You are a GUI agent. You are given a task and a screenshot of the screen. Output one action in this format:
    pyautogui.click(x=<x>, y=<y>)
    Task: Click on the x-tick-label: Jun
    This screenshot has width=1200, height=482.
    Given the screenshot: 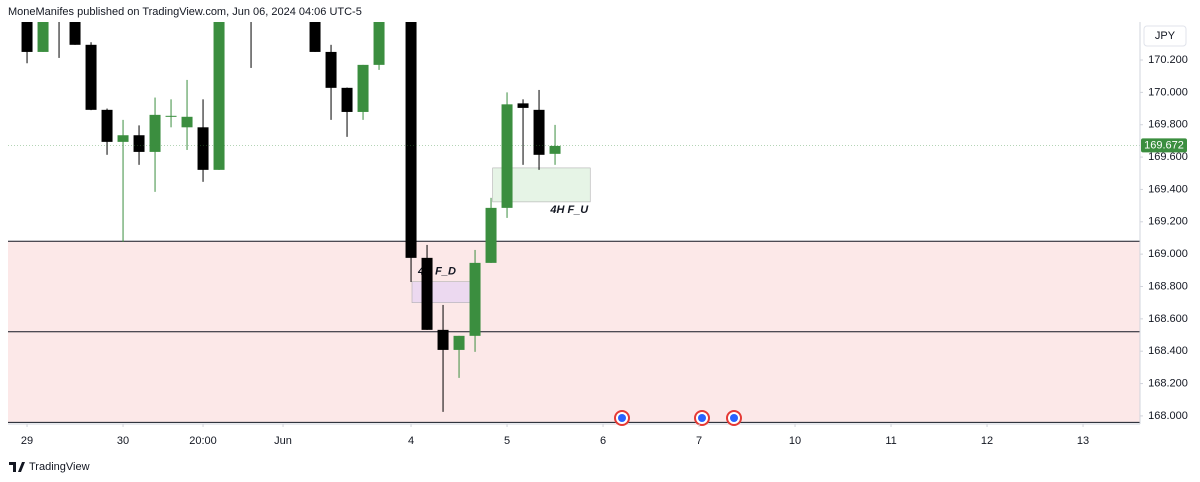 What is the action you would take?
    pyautogui.click(x=283, y=441)
    